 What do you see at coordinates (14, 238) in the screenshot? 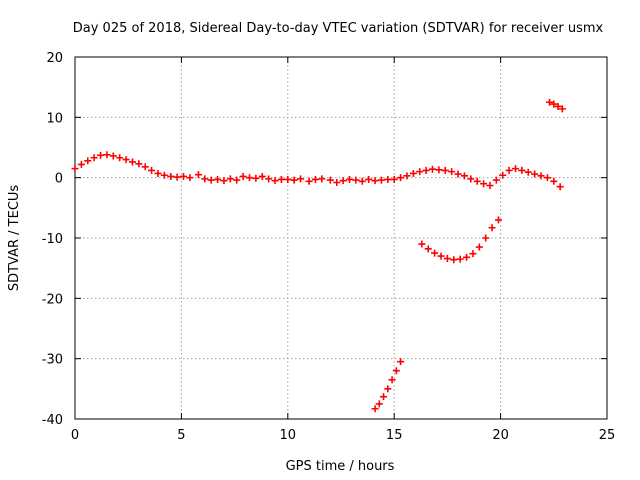
I see `y-axis-label: SDTVAR / TECUs` at bounding box center [14, 238].